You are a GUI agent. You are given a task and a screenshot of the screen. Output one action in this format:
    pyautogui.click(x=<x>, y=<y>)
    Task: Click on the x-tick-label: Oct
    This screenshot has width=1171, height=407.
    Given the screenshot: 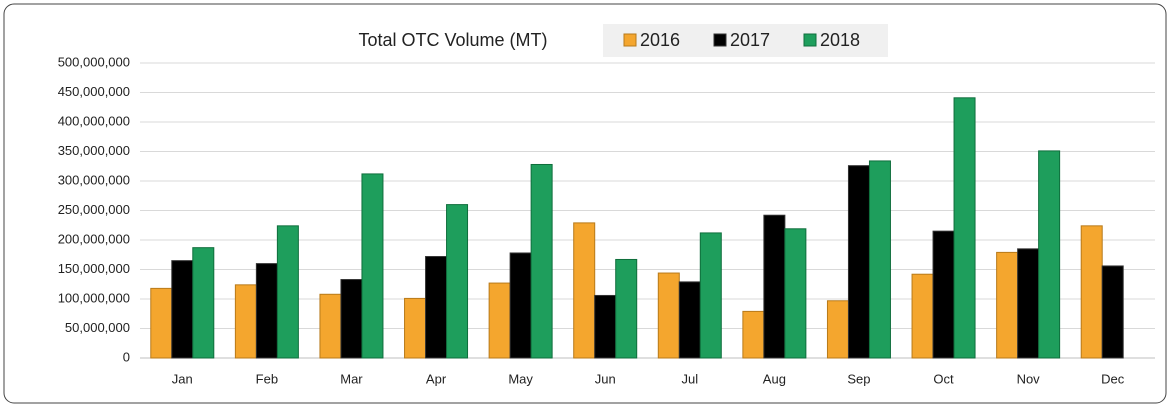 What is the action you would take?
    pyautogui.click(x=943, y=378)
    